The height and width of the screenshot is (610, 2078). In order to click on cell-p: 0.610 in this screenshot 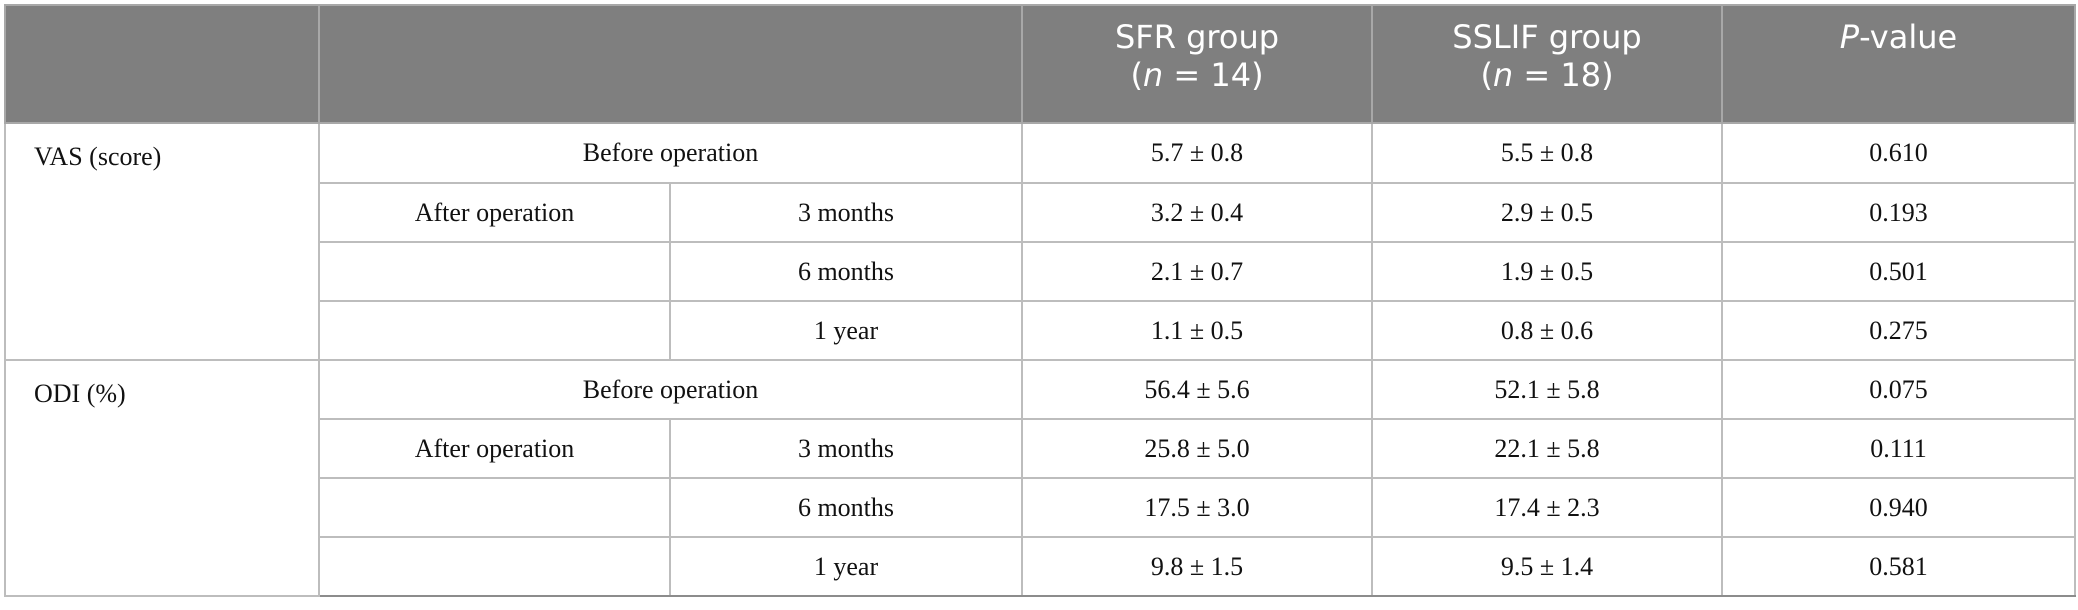, I will do `click(1898, 153)`.